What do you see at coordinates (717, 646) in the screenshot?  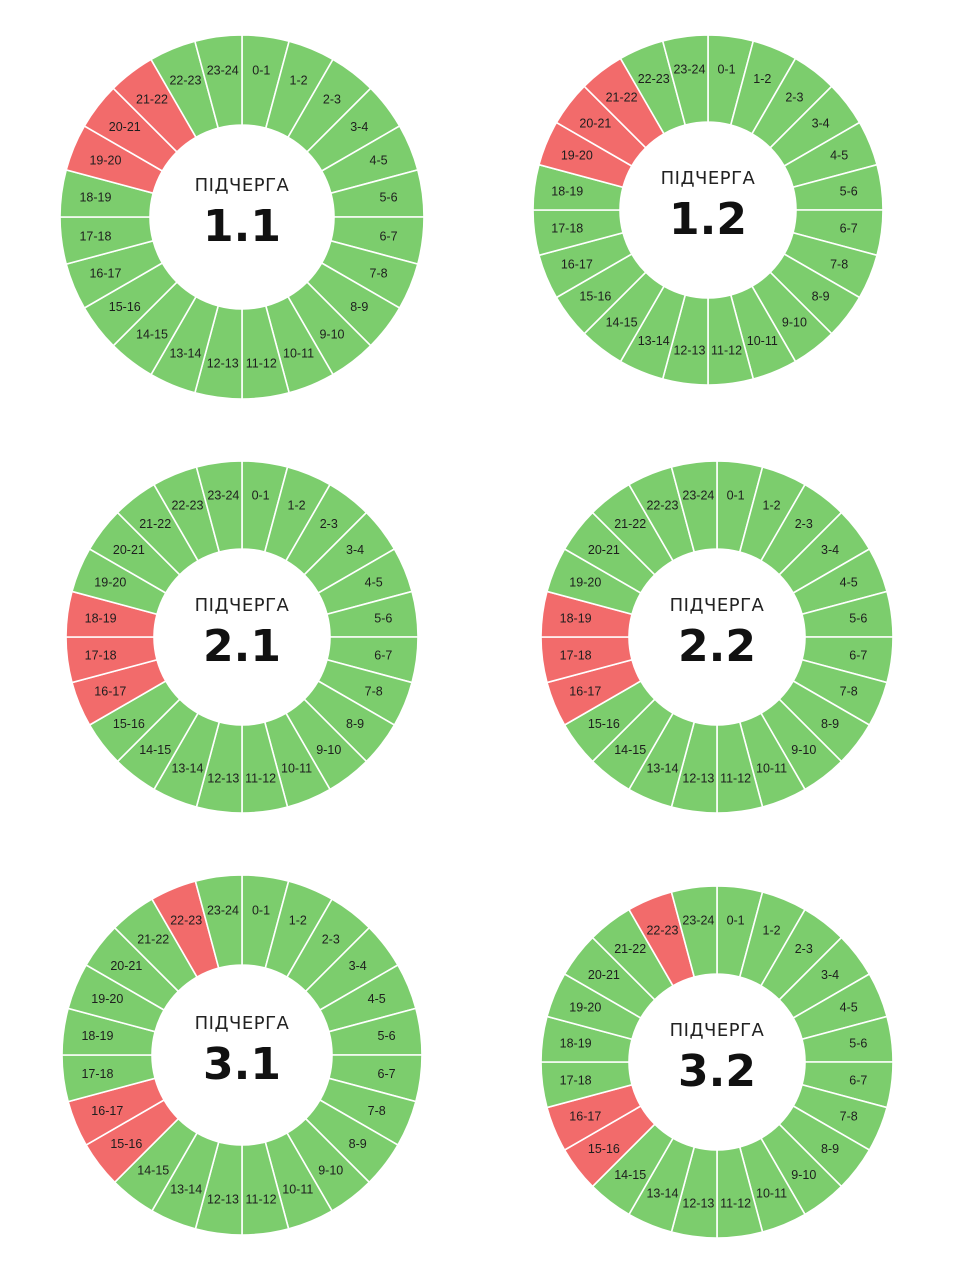 I see `queue-number: 2.2` at bounding box center [717, 646].